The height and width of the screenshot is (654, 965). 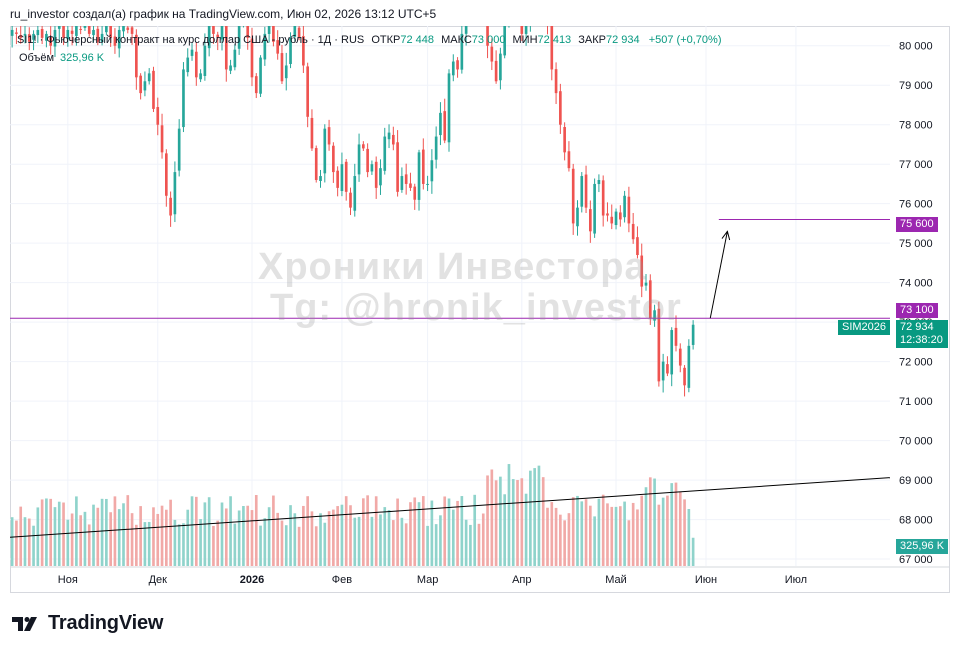 What do you see at coordinates (706, 580) in the screenshot?
I see `x-tick-label: Июн` at bounding box center [706, 580].